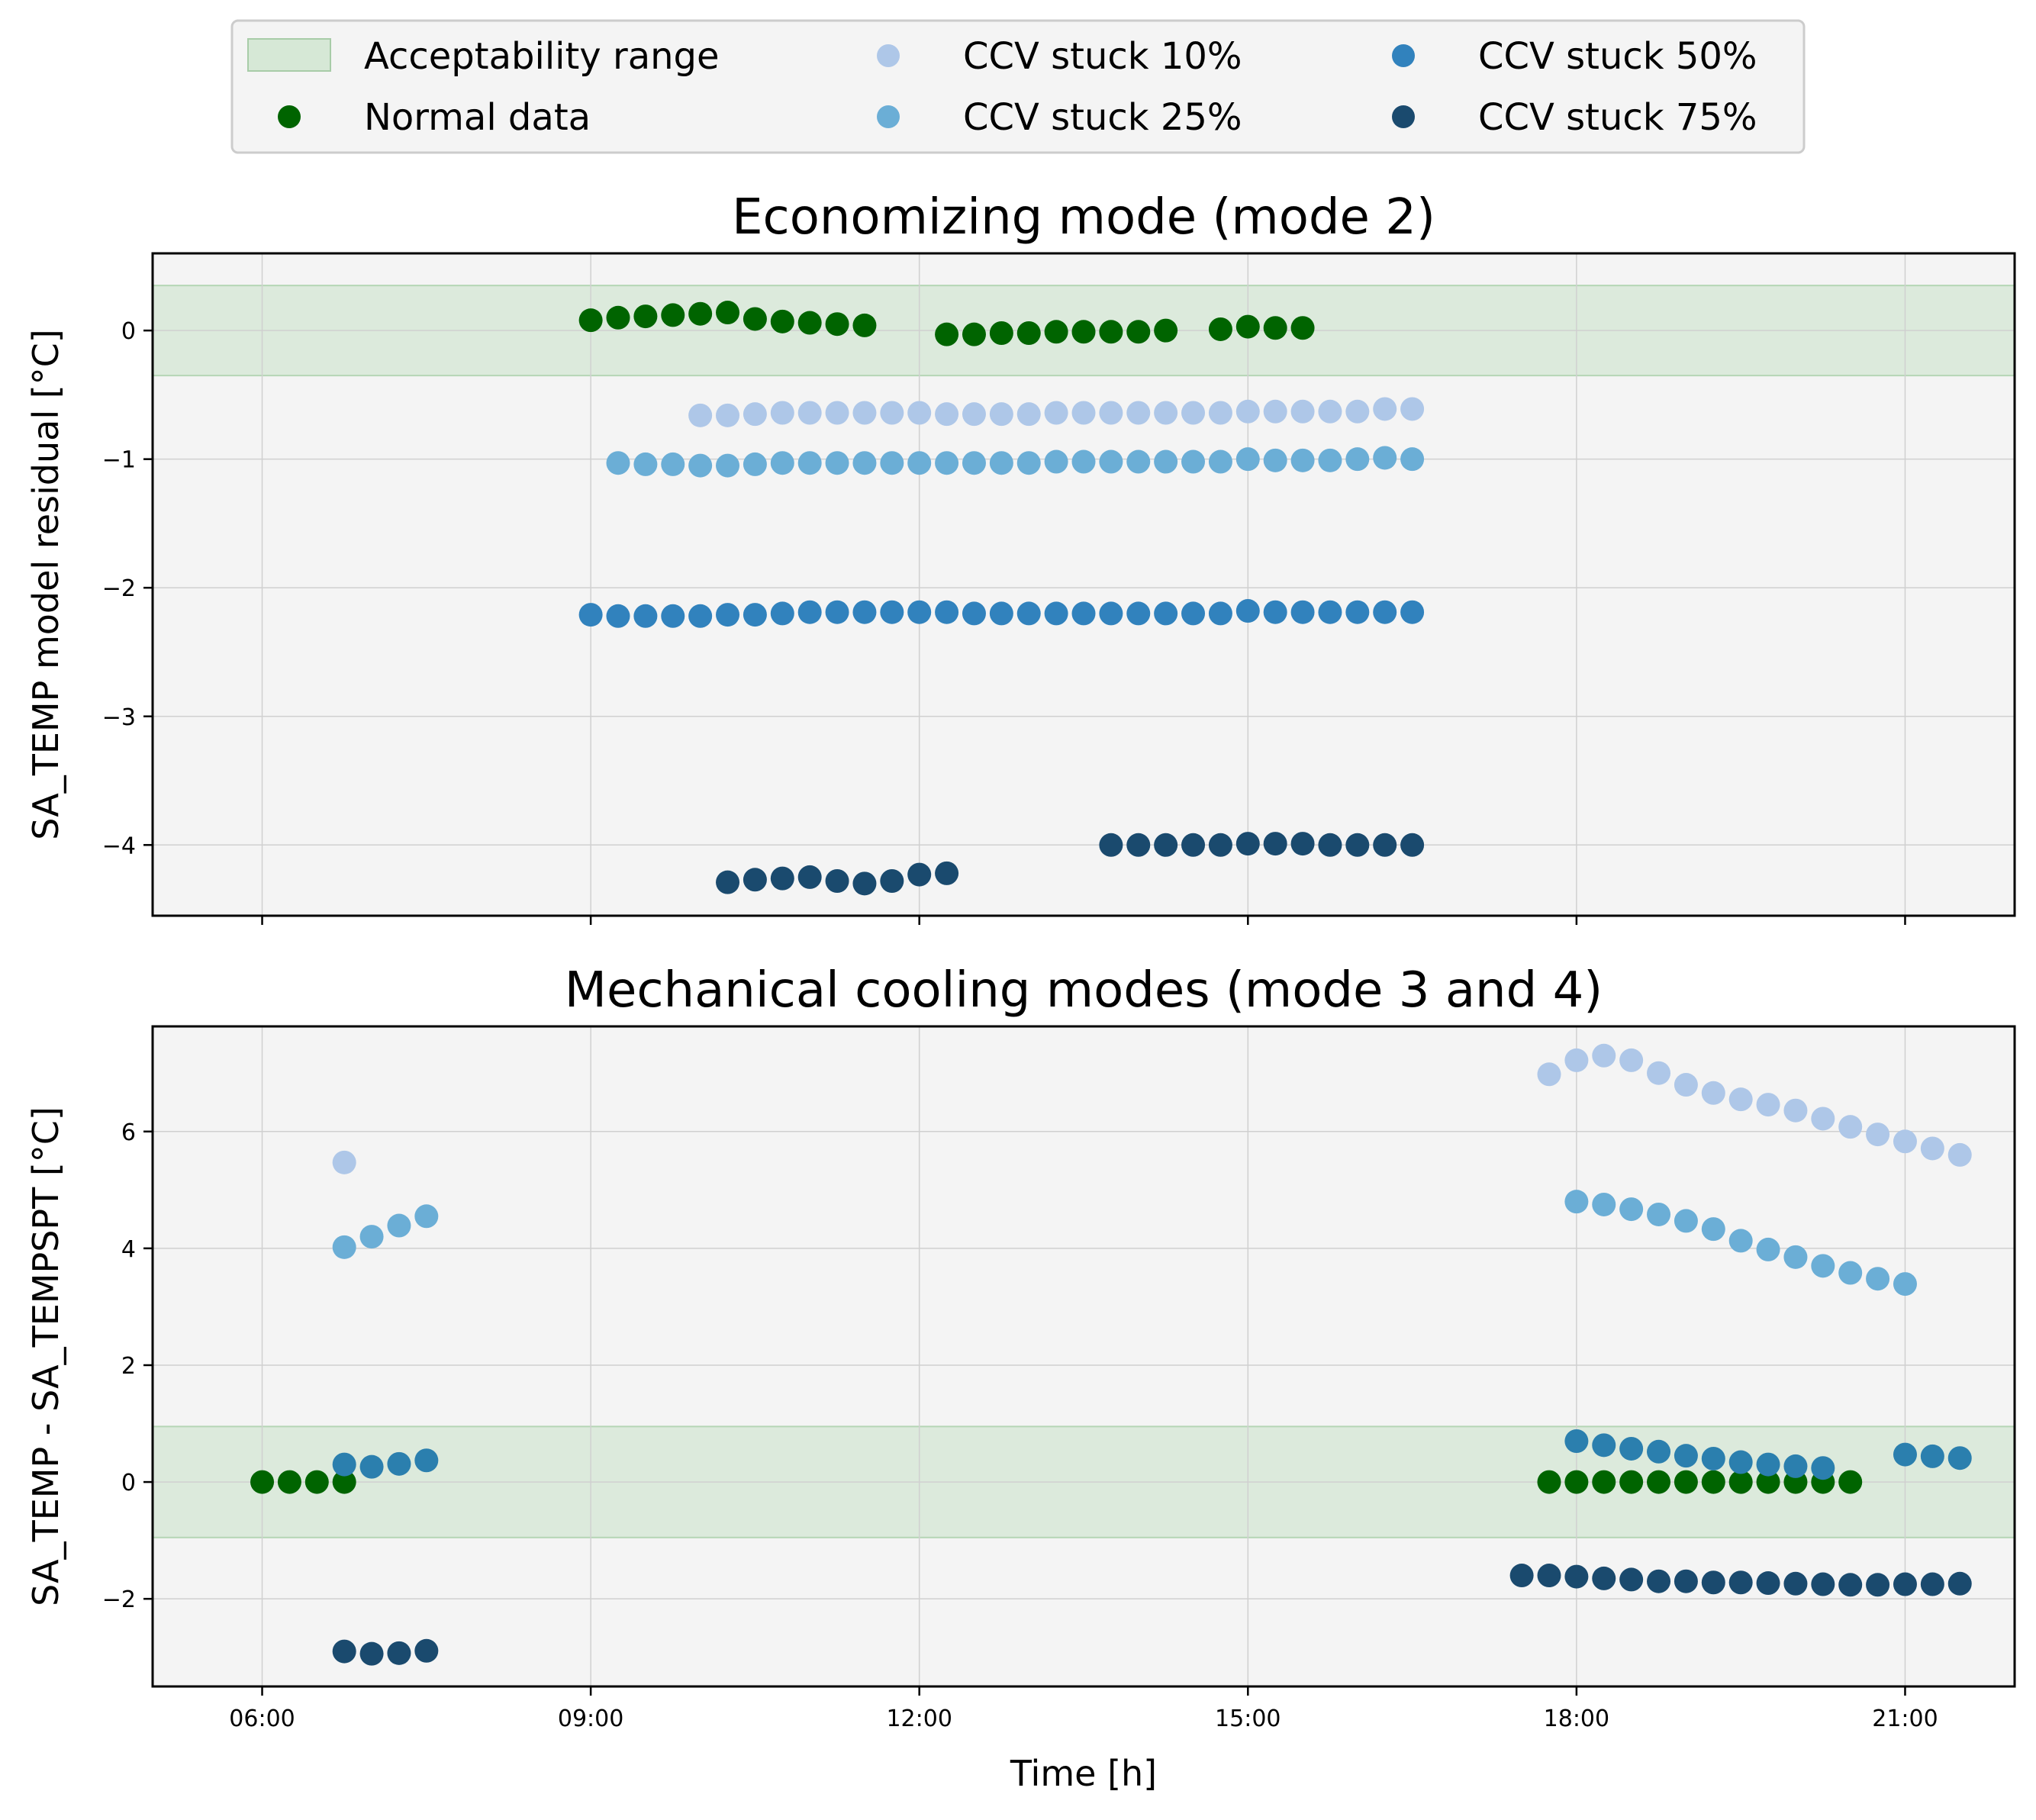  I want to click on y-tick-label: 2, so click(128, 1366).